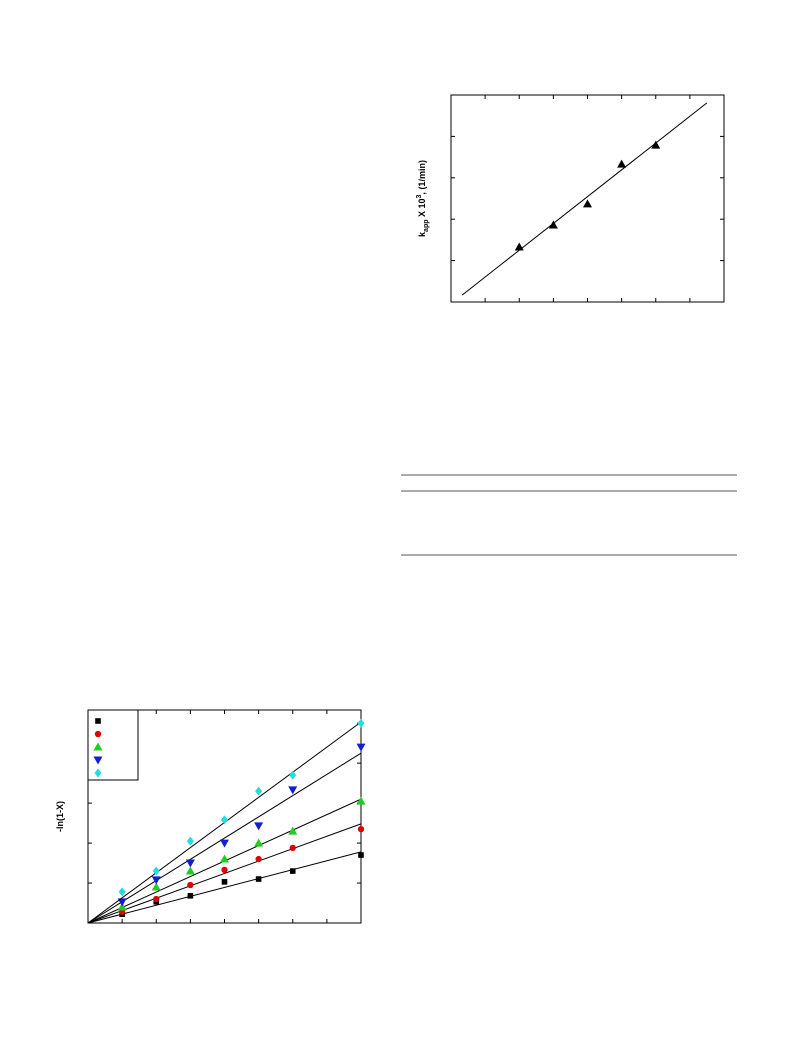 This screenshot has width=793, height=1057. I want to click on y-axis-label-part: X 10, so click(422, 208).